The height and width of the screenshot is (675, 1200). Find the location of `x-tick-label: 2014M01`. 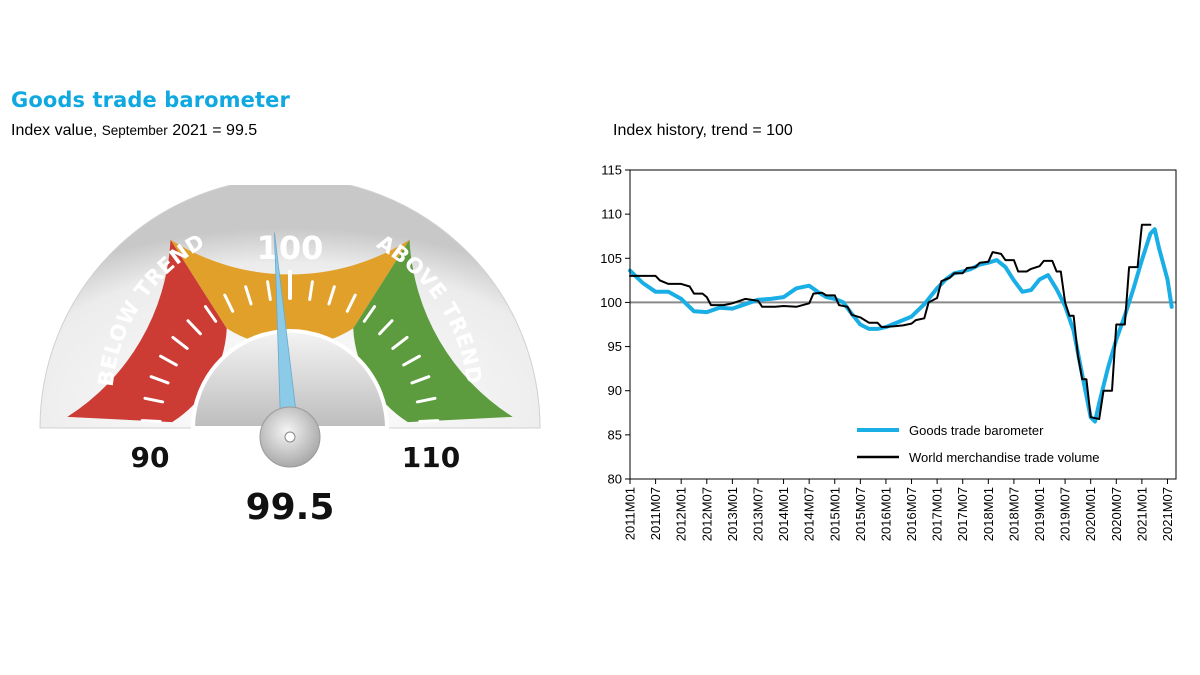

x-tick-label: 2014M01 is located at coordinates (783, 514).